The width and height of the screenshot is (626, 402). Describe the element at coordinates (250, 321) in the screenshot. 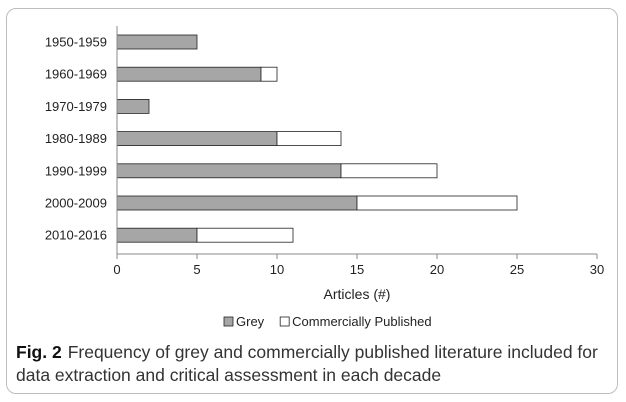

I see `legend-label-grey: Grey` at that location.